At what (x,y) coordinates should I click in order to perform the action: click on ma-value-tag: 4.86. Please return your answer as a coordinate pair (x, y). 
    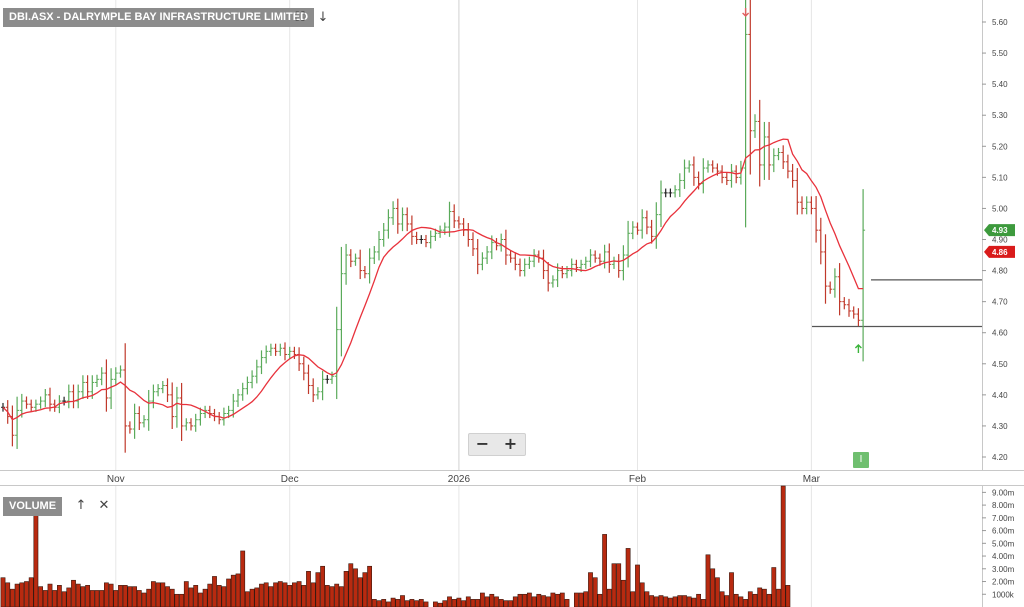
    Looking at the image, I should click on (999, 251).